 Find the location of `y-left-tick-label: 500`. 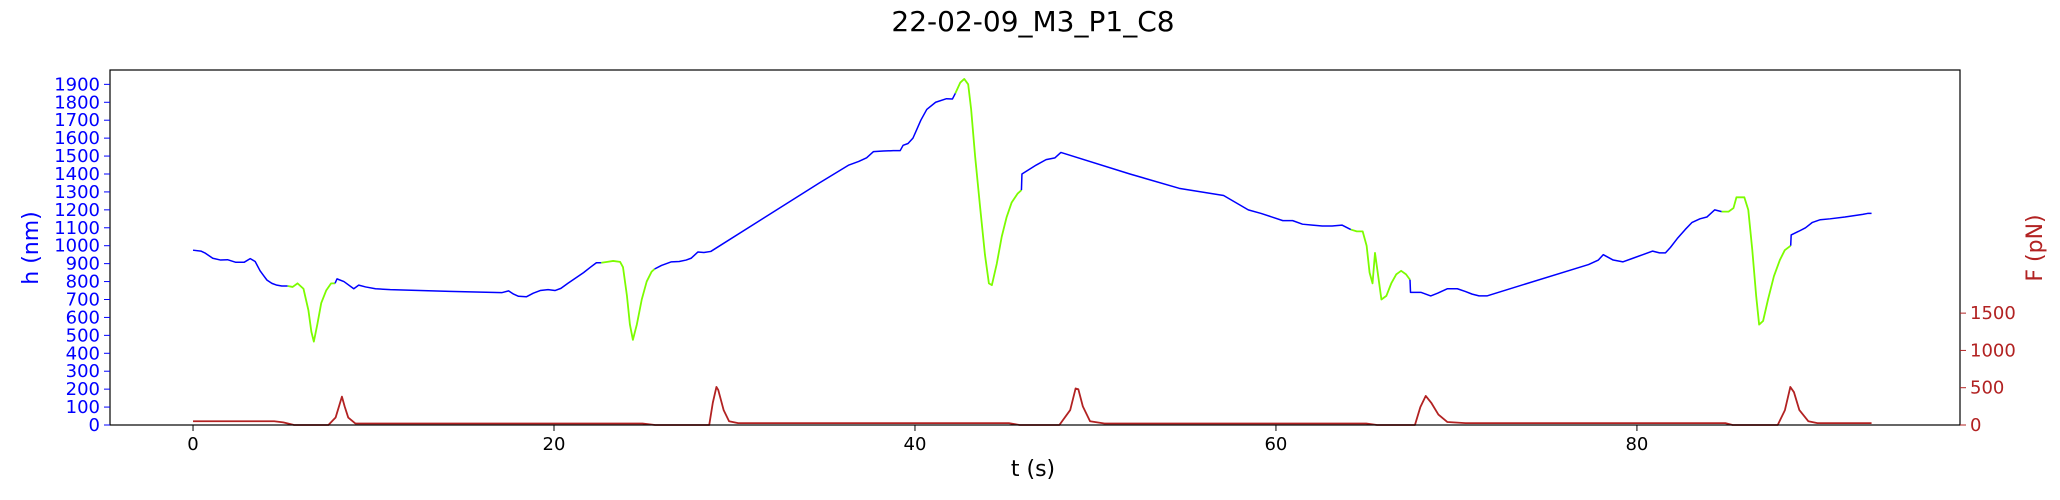

y-left-tick-label: 500 is located at coordinates (83, 335).